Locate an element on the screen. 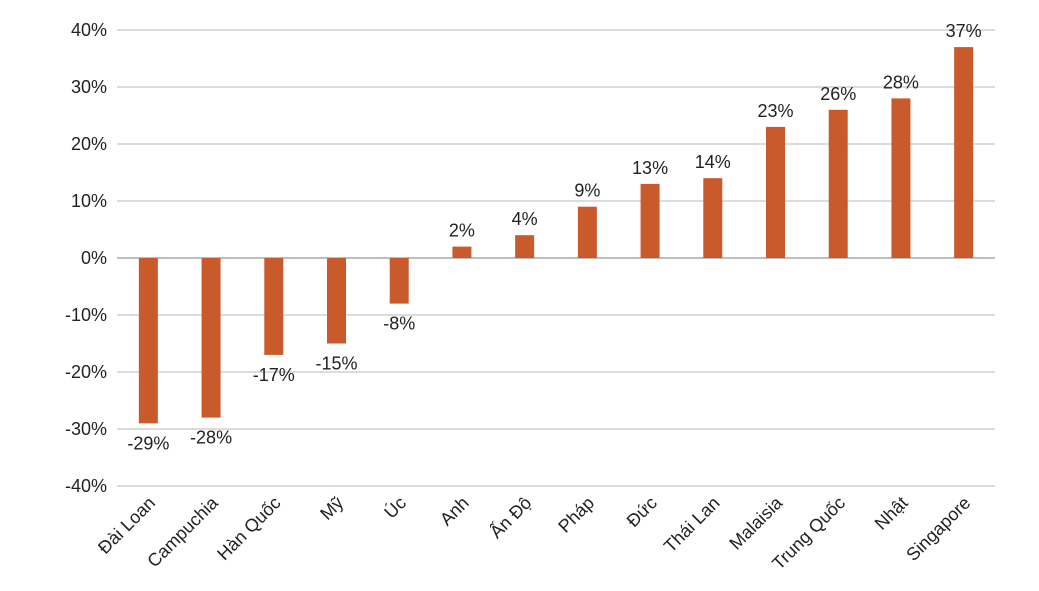 This screenshot has height=591, width=1039. category-label: Đài Loan is located at coordinates (126, 525).